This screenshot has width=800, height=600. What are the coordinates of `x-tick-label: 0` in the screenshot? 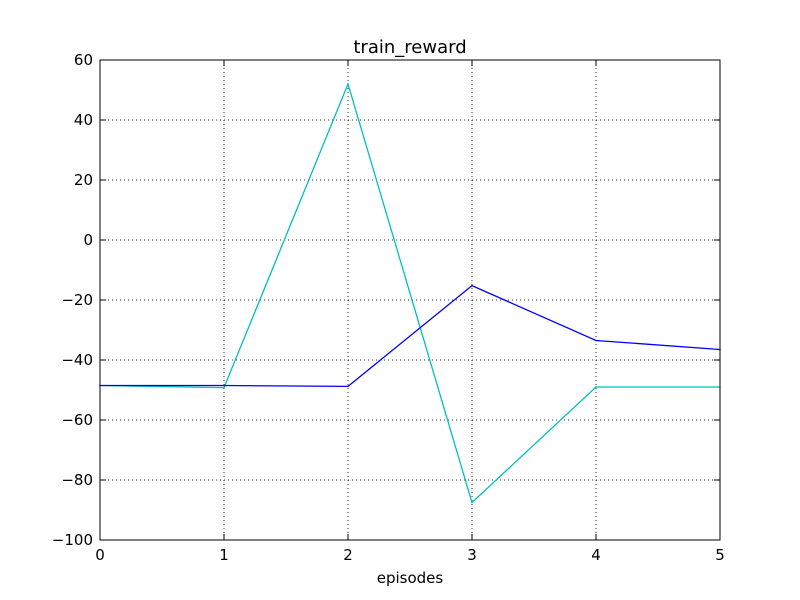 It's located at (100, 555).